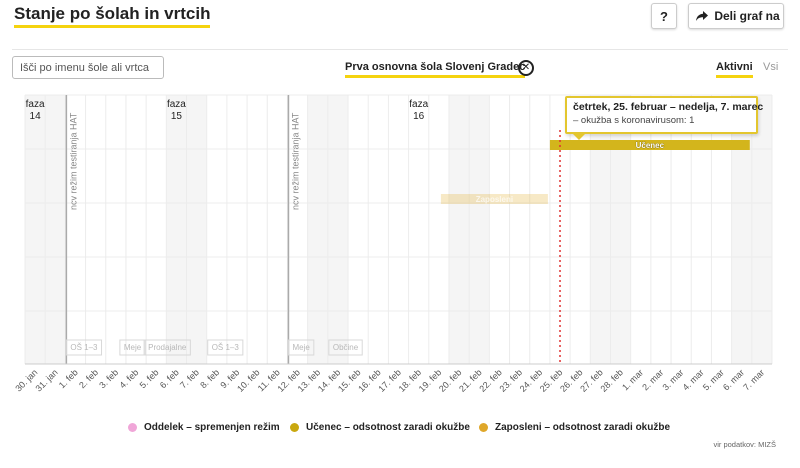 This screenshot has height=468, width=800. What do you see at coordinates (177, 116) in the screenshot?
I see `phase-number: 15` at bounding box center [177, 116].